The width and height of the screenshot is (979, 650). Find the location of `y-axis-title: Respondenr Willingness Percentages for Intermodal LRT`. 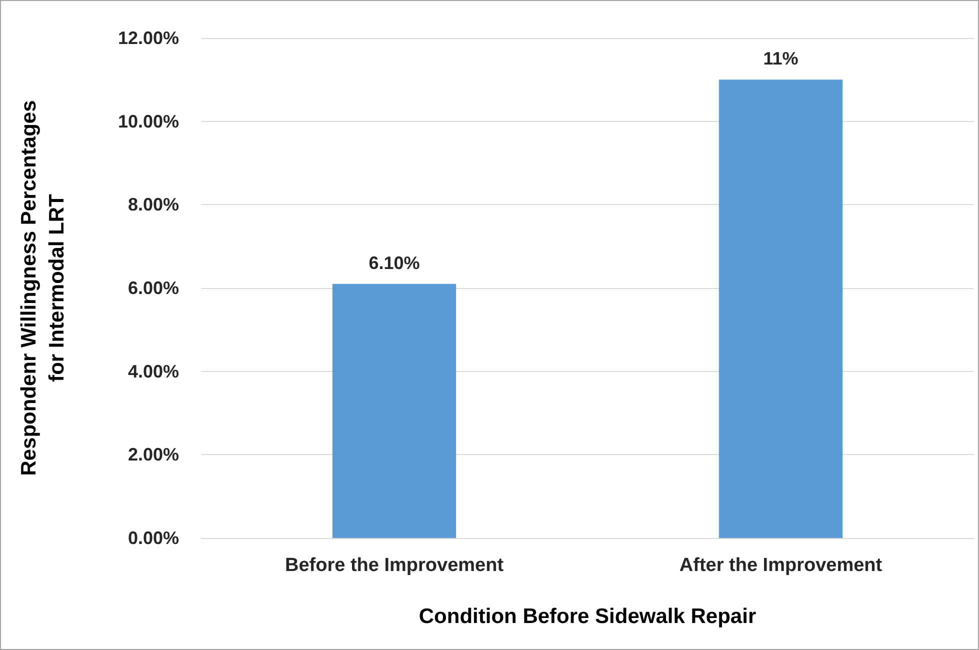

y-axis-title: Respondenr Willingness Percentages for Intermodal LRT is located at coordinates (43, 288).